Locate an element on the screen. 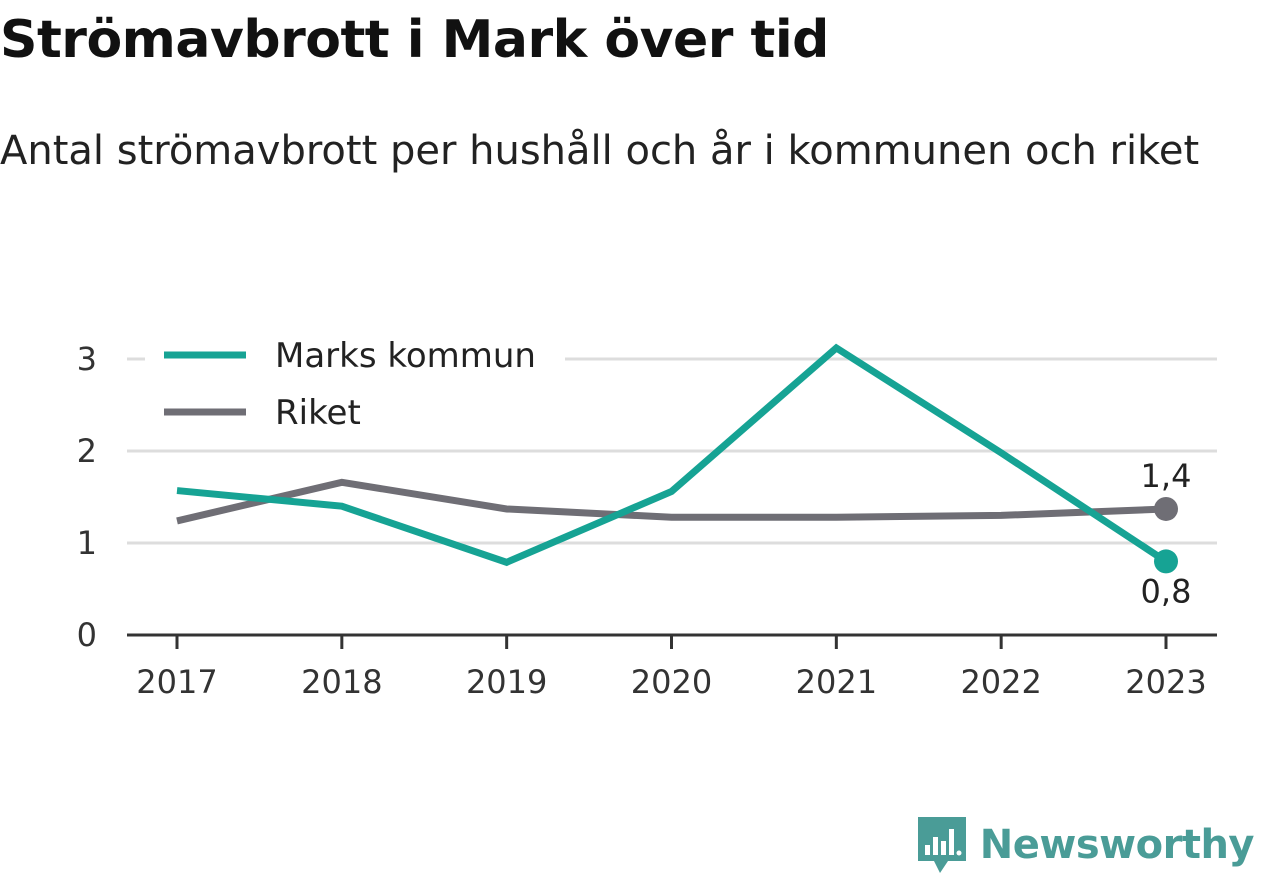  chart-title: Strömavbrott i Mark över tid is located at coordinates (414, 40).